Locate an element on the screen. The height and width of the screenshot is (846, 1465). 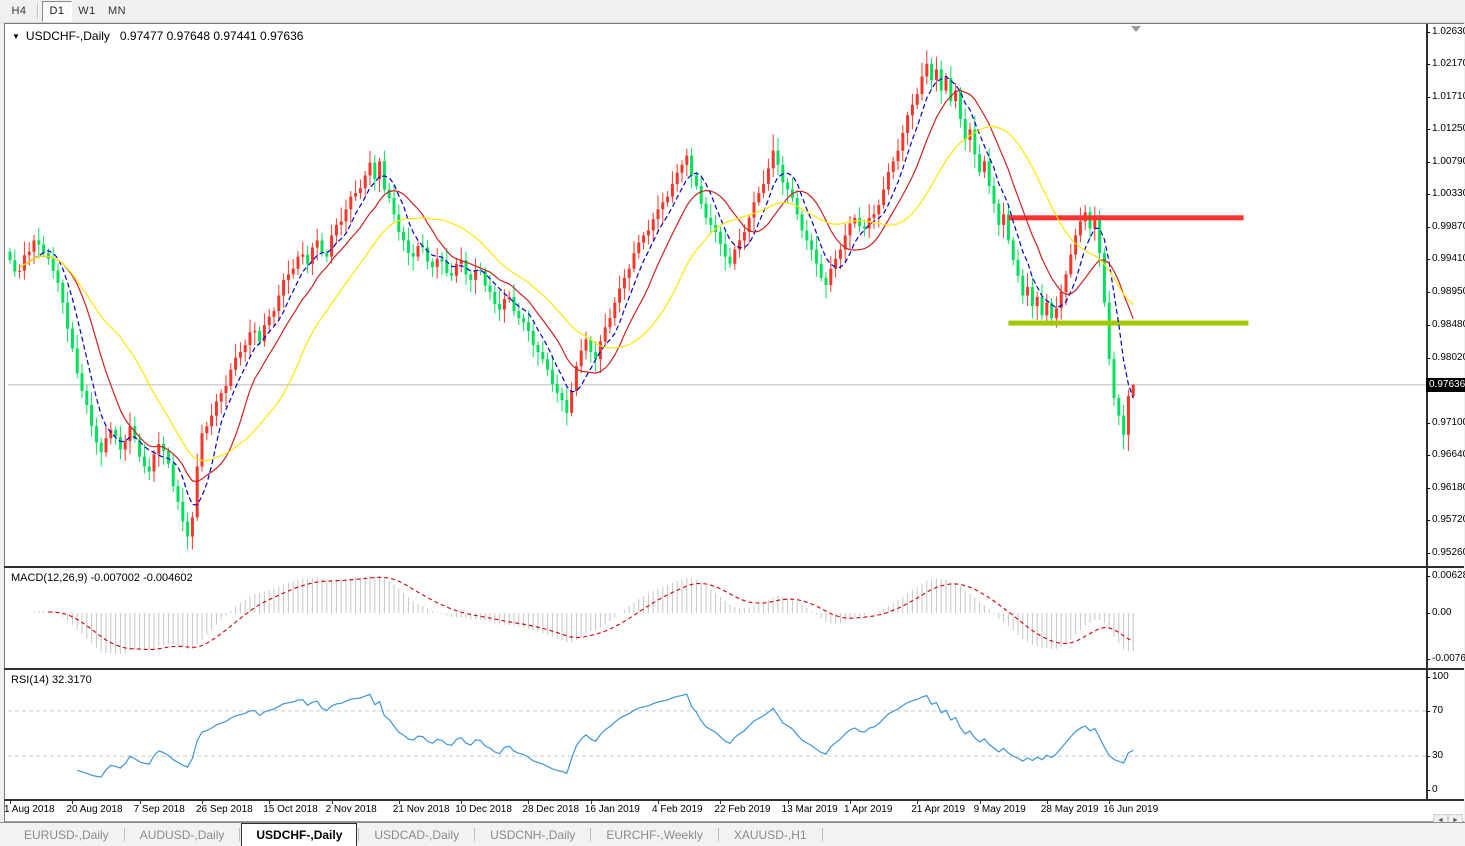
date-axis-label: 26 Sep 2018 is located at coordinates (224, 809).